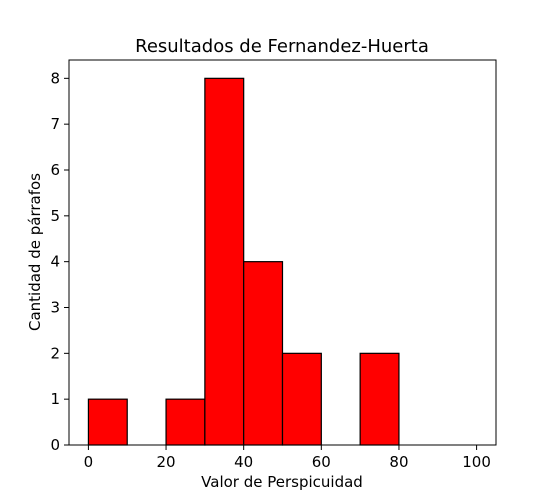 The height and width of the screenshot is (500, 550). What do you see at coordinates (282, 482) in the screenshot?
I see `x-axis-label: Valor de Perspicuidad` at bounding box center [282, 482].